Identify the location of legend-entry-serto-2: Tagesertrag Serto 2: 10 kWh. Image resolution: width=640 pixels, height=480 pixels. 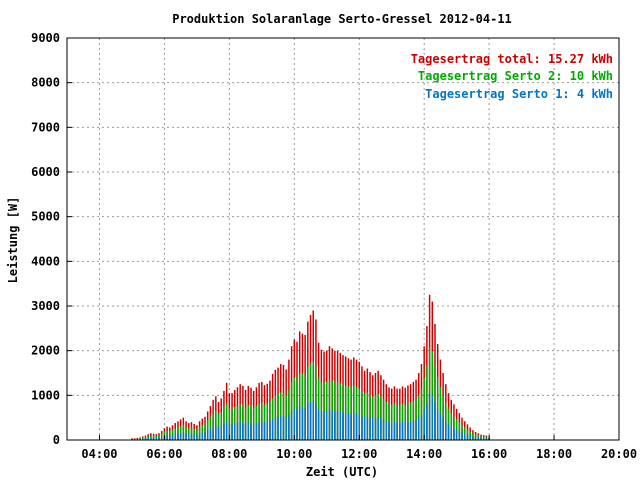
(515, 76).